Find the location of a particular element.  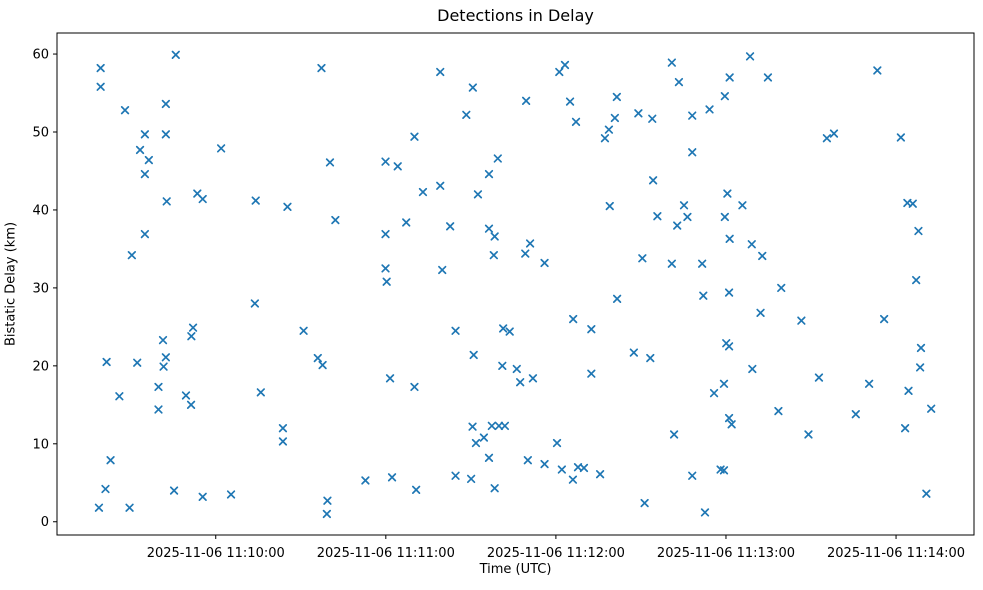

y-tick-label: 50 is located at coordinates (40, 132).